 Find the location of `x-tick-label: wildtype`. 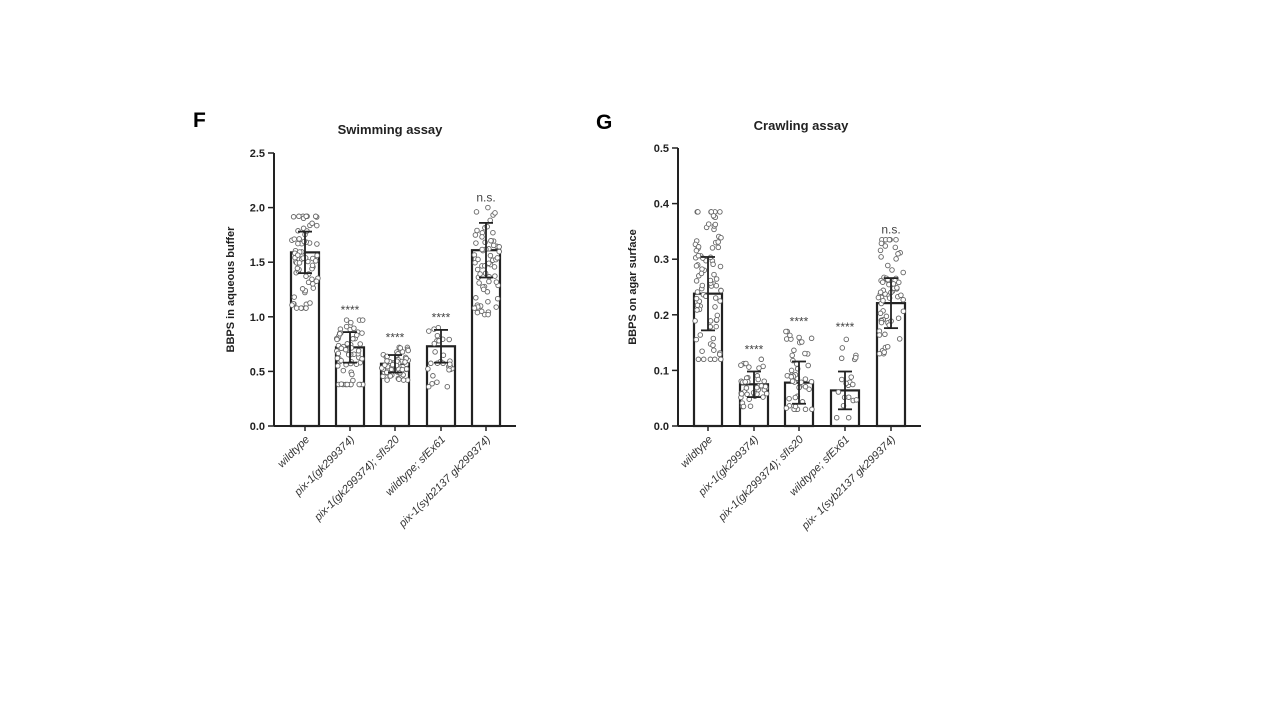

x-tick-label: wildtype is located at coordinates (697, 452).